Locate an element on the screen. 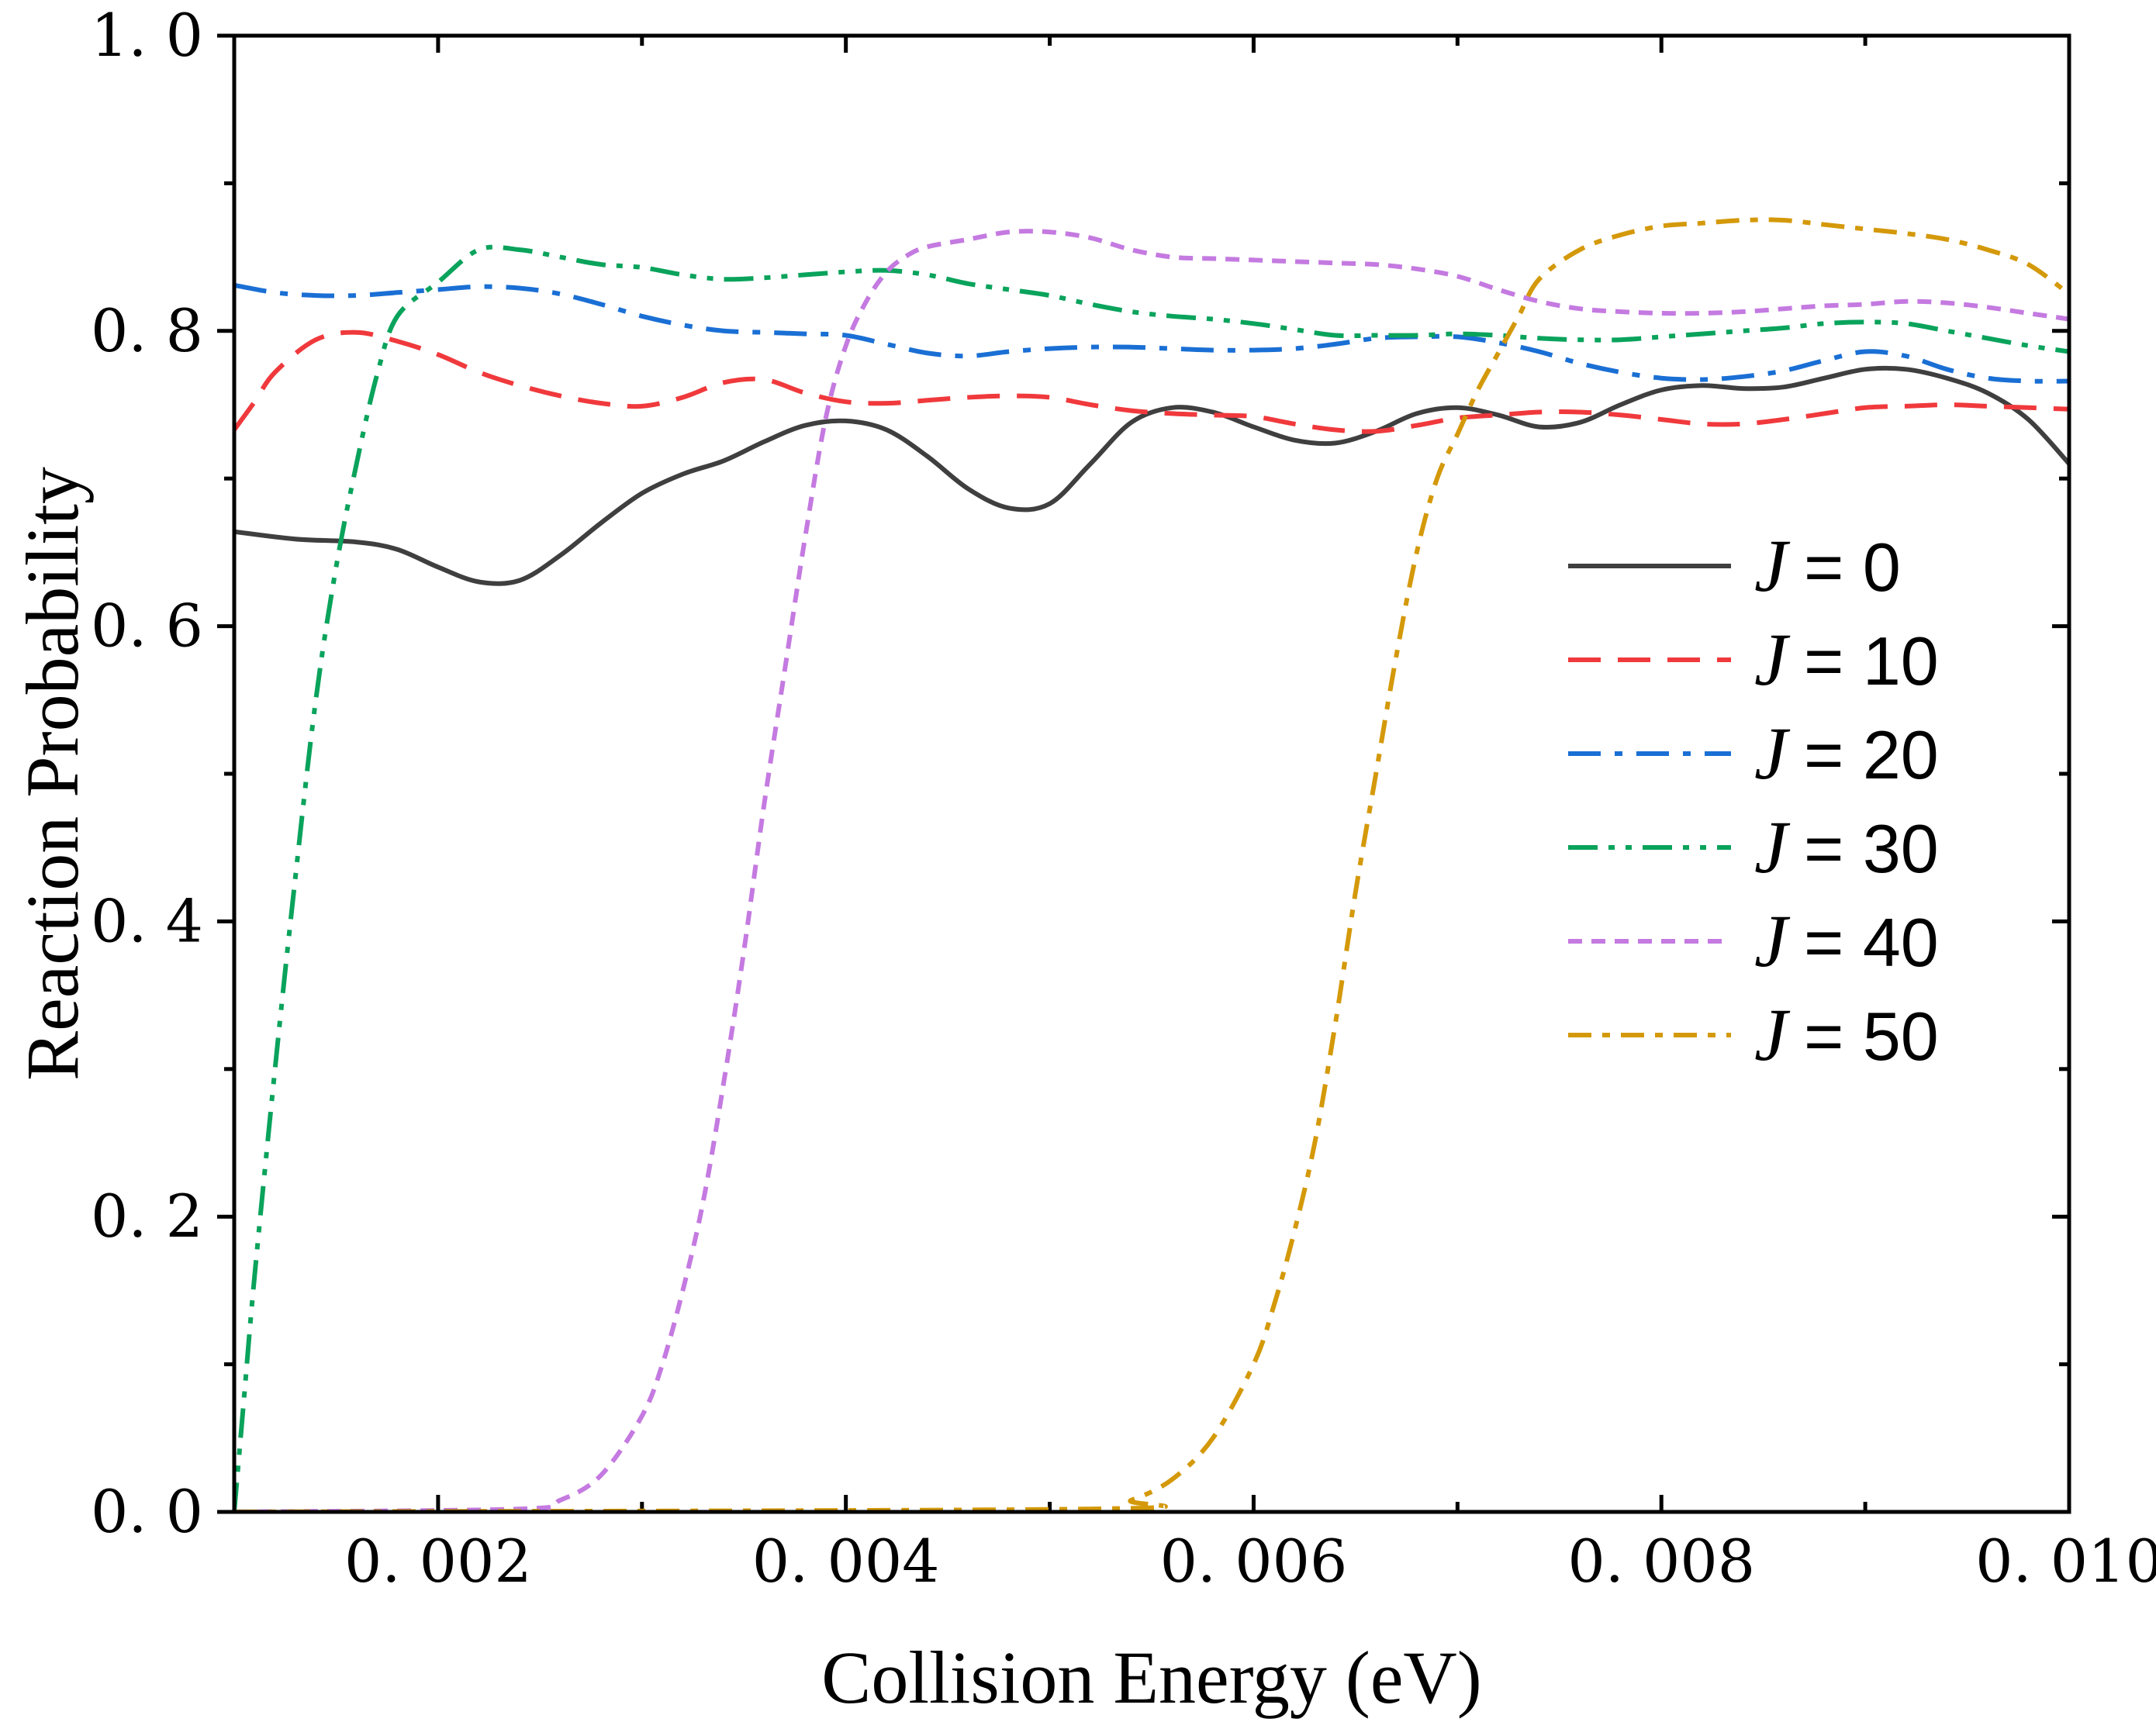  legend-label: = 0 is located at coordinates (1852, 567).